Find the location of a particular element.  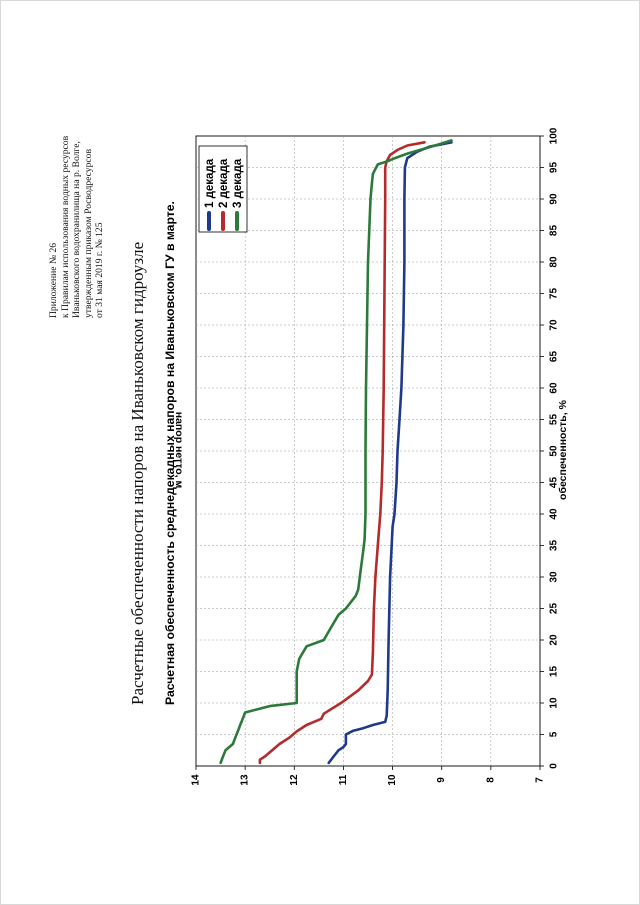

x-tick-label: 50 is located at coordinates (554, 451).